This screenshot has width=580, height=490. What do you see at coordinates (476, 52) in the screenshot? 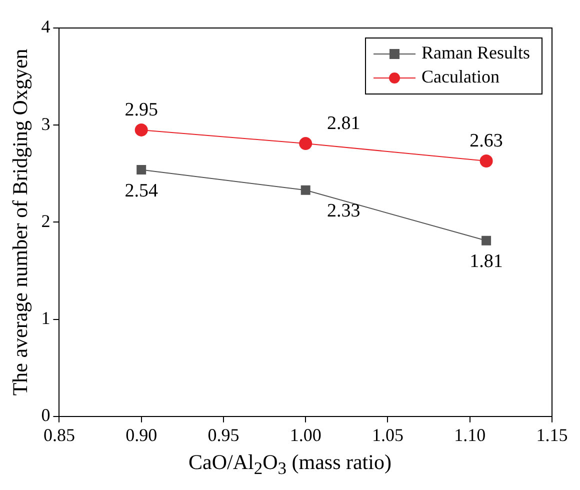
I see `legend-label: Raman Results` at bounding box center [476, 52].